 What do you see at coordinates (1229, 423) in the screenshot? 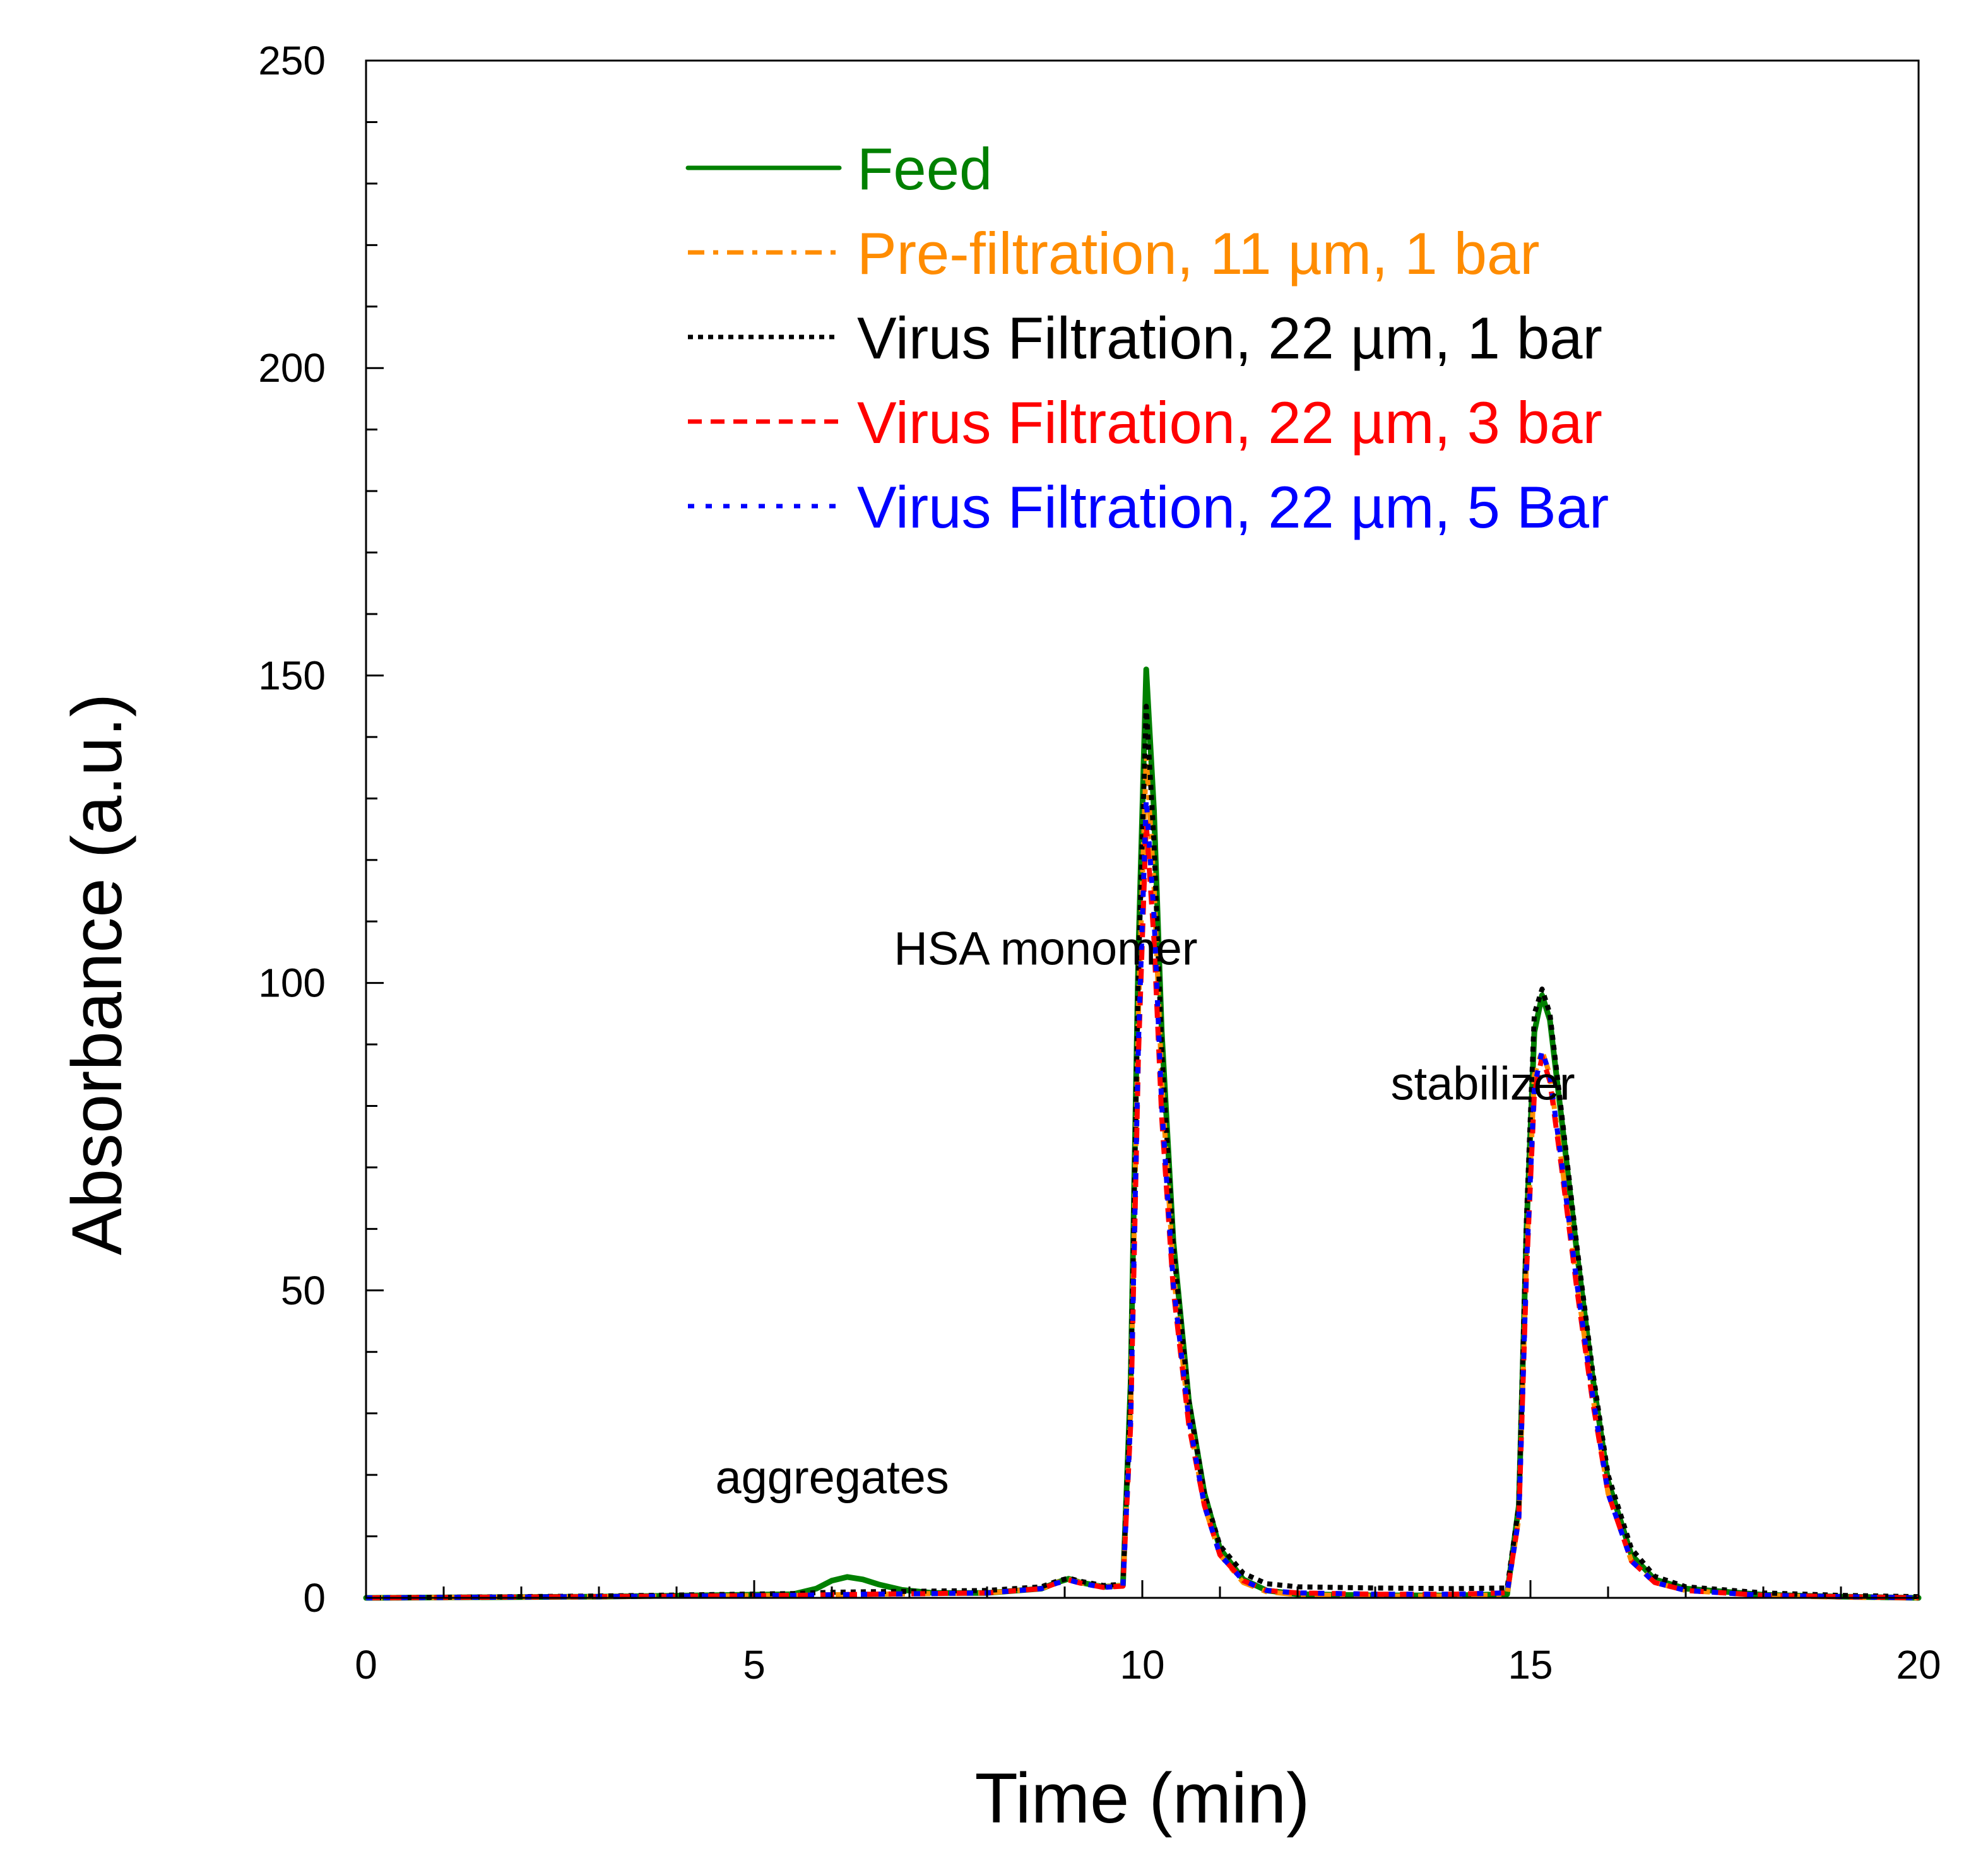
I see `legend-label: Virus Filtration, 22 µm, 3 bar` at bounding box center [1229, 423].